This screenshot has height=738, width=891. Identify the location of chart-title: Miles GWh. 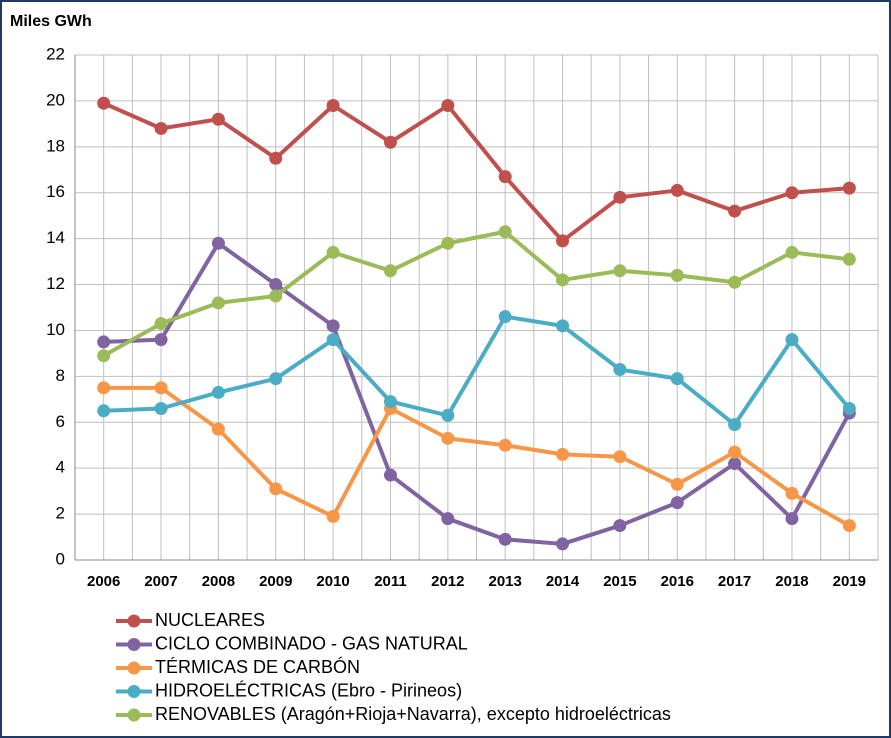
(51, 21).